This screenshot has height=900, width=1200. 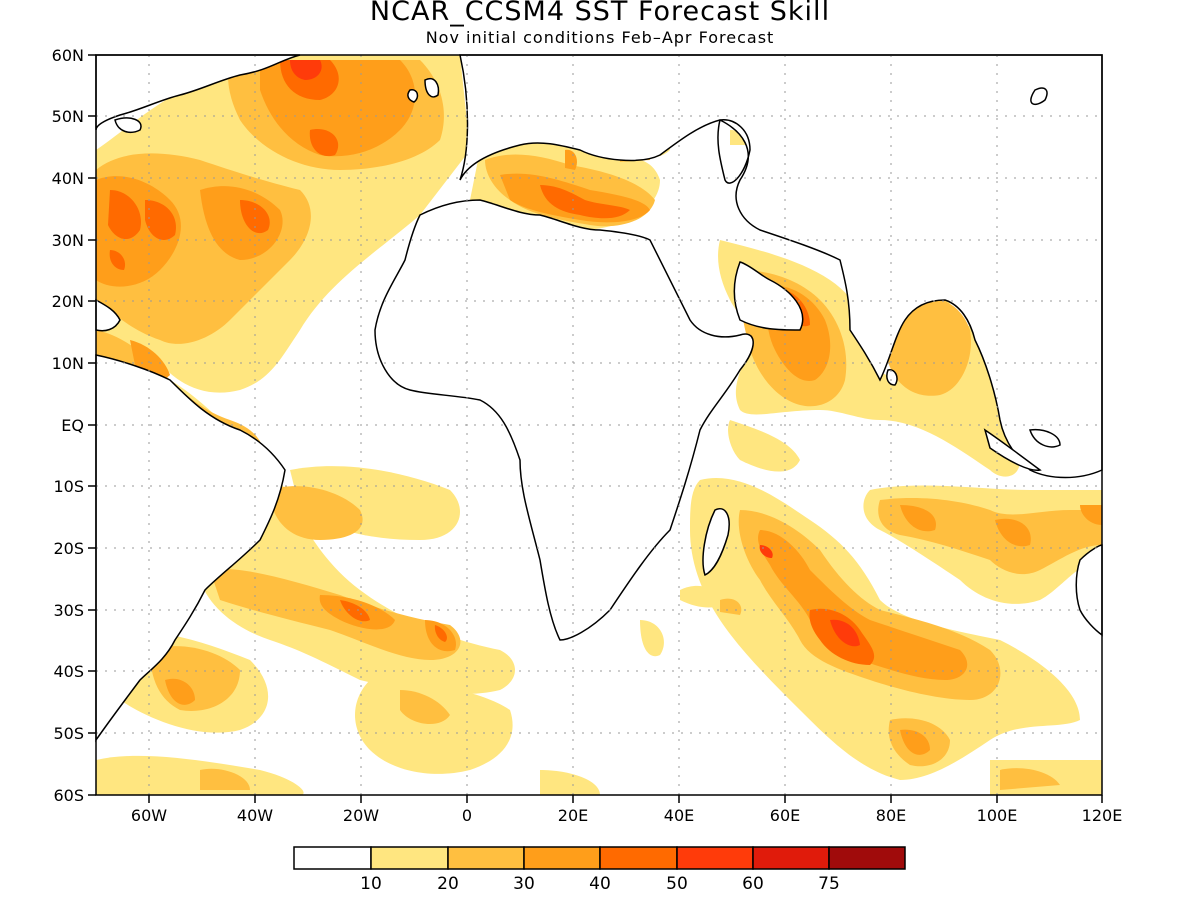 I want to click on colorbar-labels: 10 20 30 40 50 60 75, so click(x=600, y=884).